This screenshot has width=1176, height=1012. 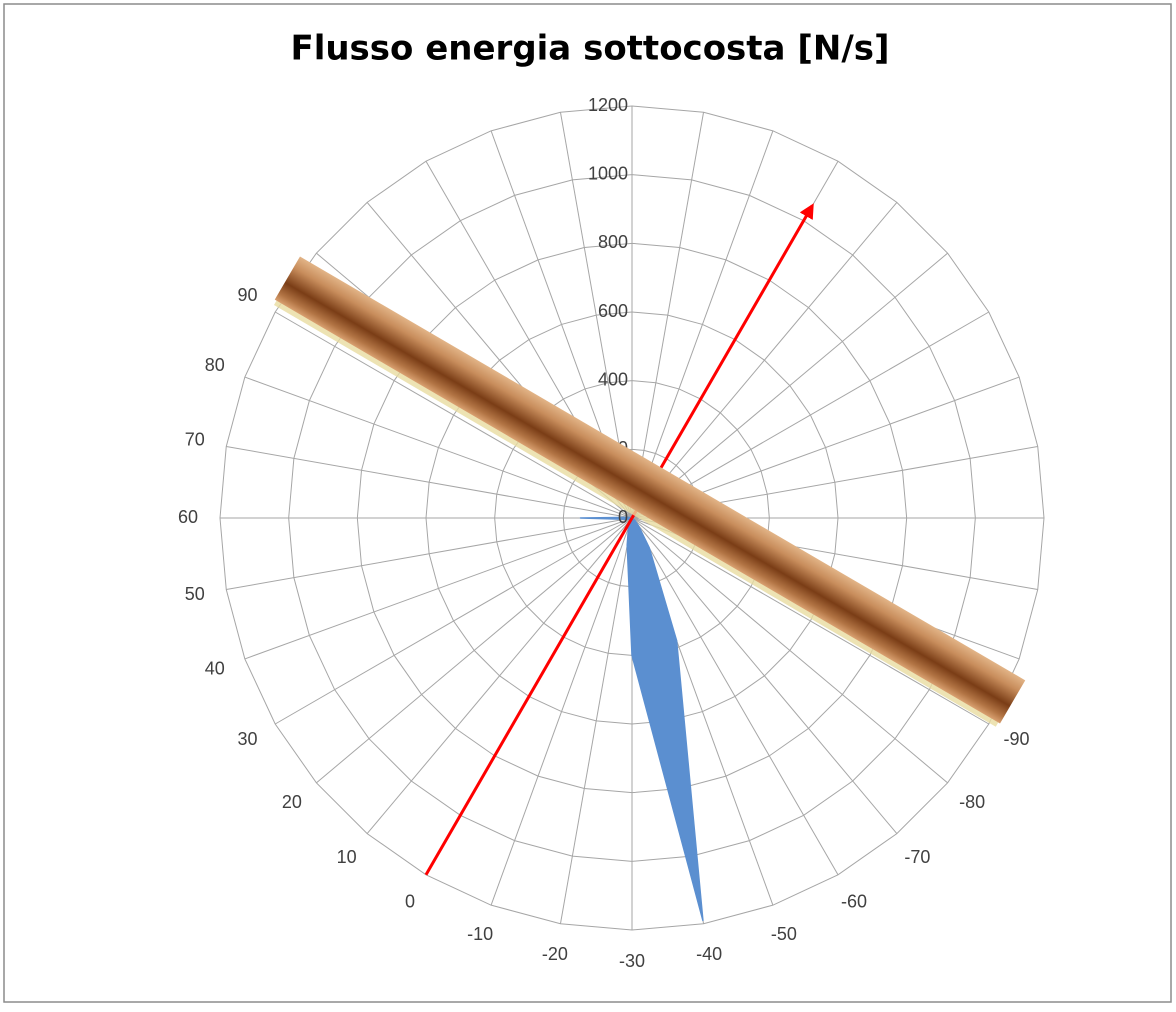 What do you see at coordinates (589, 49) in the screenshot?
I see `chart-title: Flusso energia sottocosta [N/s]` at bounding box center [589, 49].